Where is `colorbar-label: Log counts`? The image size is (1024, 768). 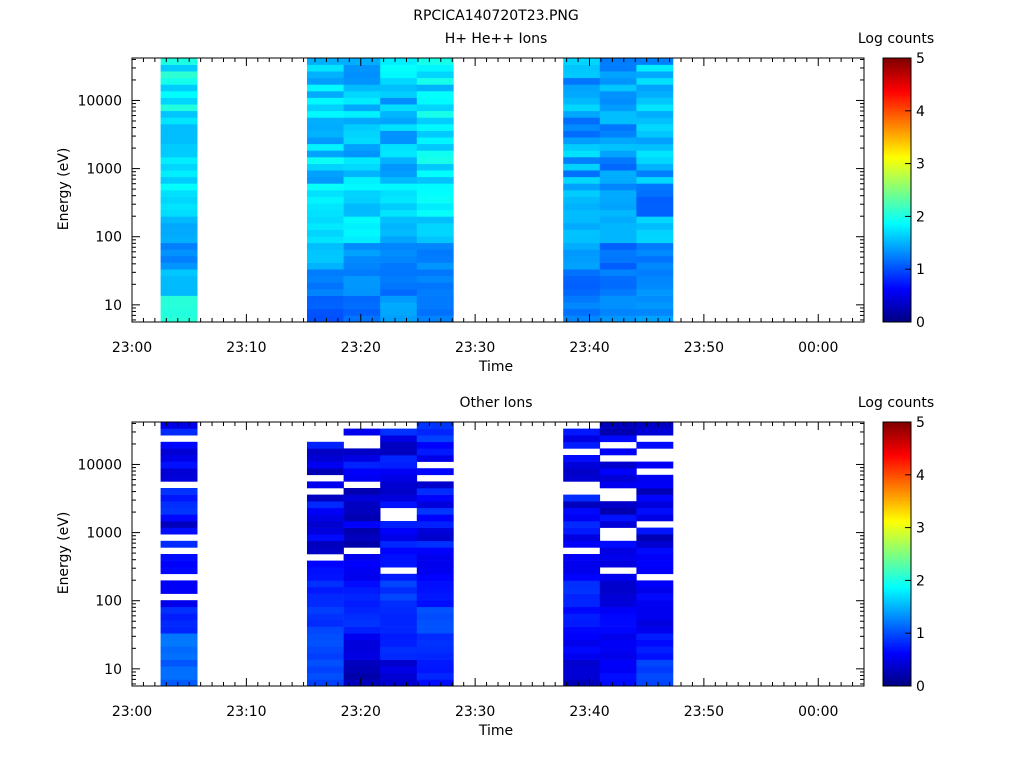
colorbar-label: Log counts is located at coordinates (896, 403).